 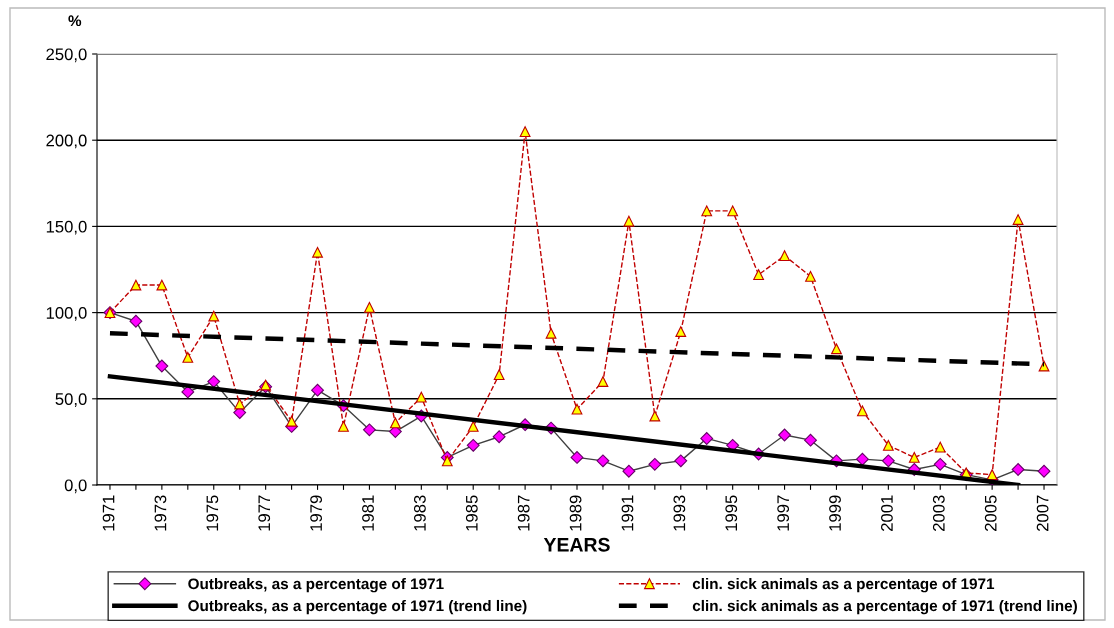 I want to click on legend-label: clin. sick animals as a percentage of 1971, so click(x=843, y=585).